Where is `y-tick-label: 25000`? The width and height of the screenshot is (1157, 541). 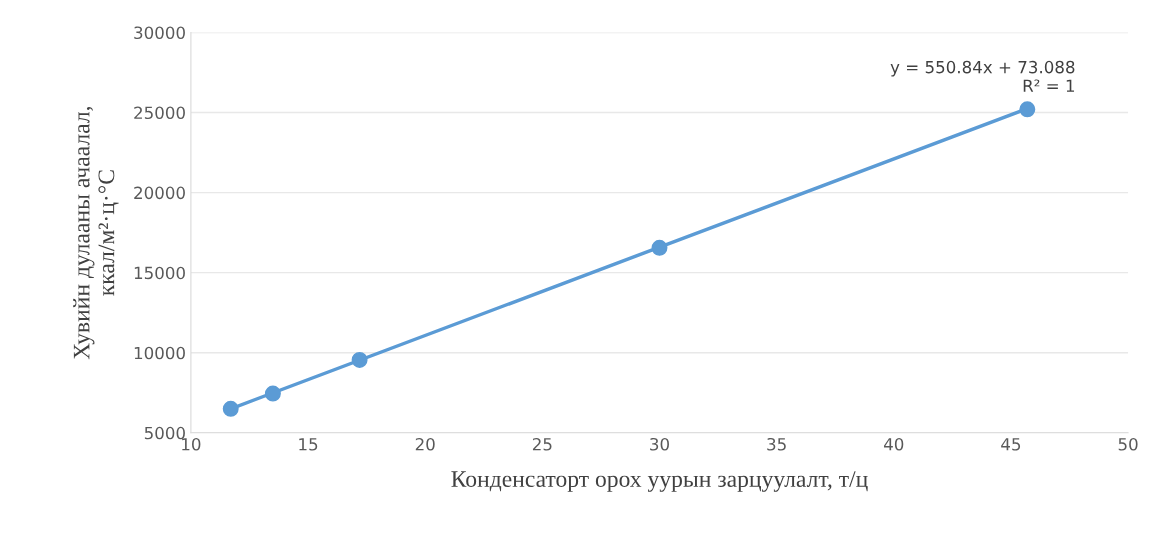
y-tick-label: 25000 is located at coordinates (159, 113).